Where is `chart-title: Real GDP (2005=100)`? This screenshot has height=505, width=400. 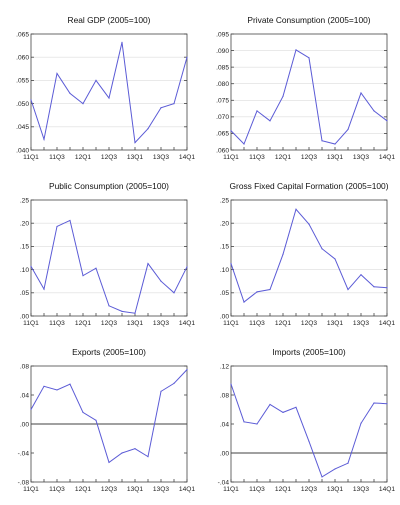
chart-title: Real GDP (2005=100) is located at coordinates (109, 20).